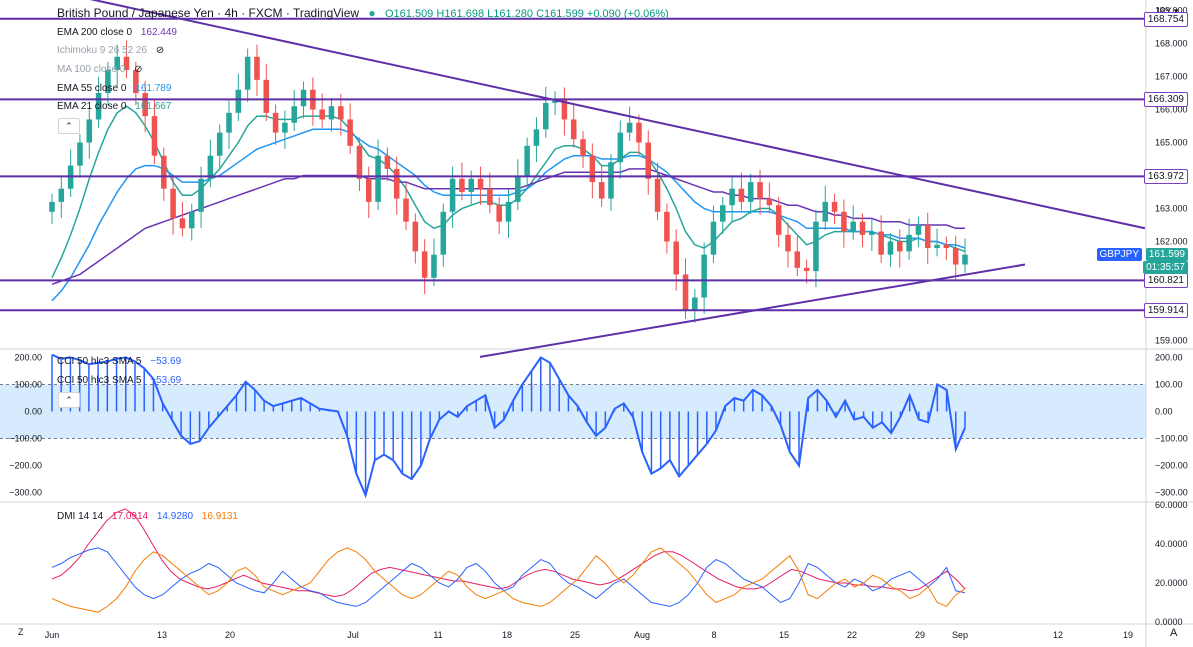  I want to click on y-tick-label: 165.000, so click(1171, 143).